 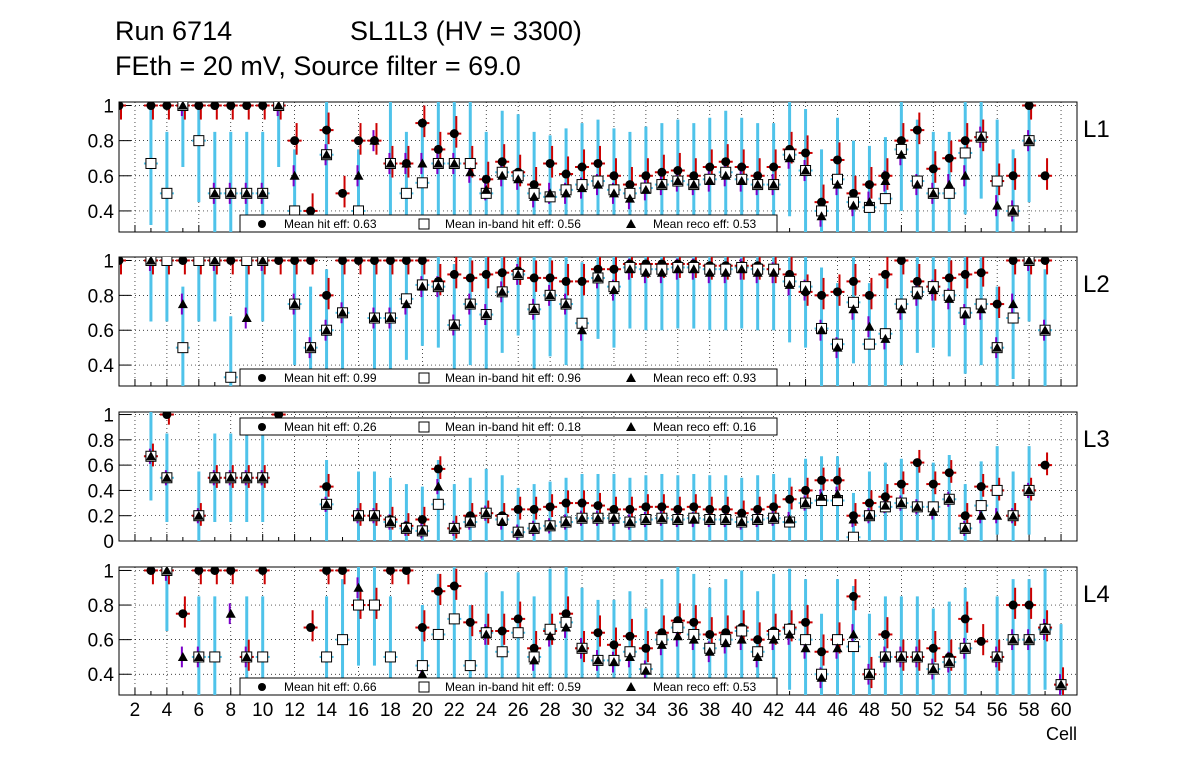 What do you see at coordinates (330, 378) in the screenshot?
I see `legend-hit-label: Mean hit eff: 0.99` at bounding box center [330, 378].